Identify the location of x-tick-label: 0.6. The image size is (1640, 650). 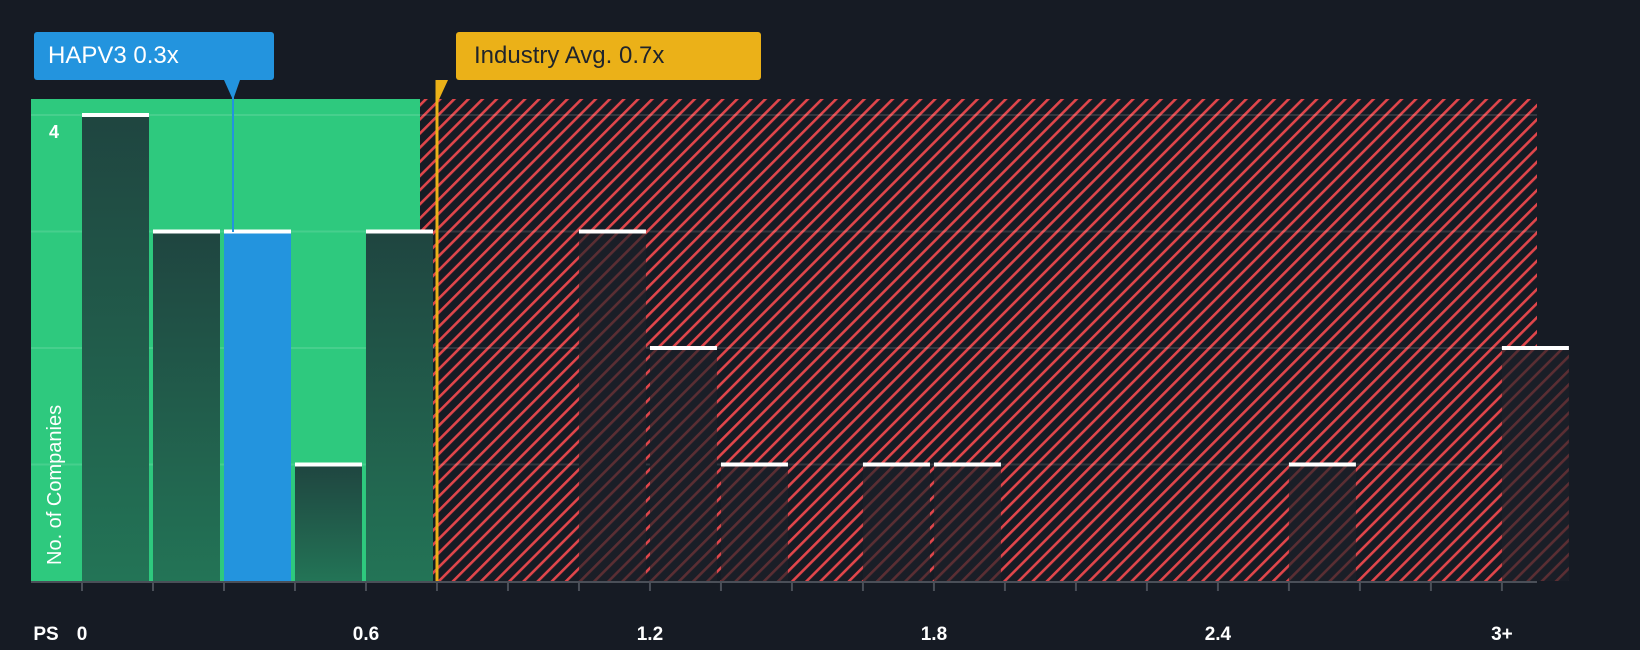
(366, 634).